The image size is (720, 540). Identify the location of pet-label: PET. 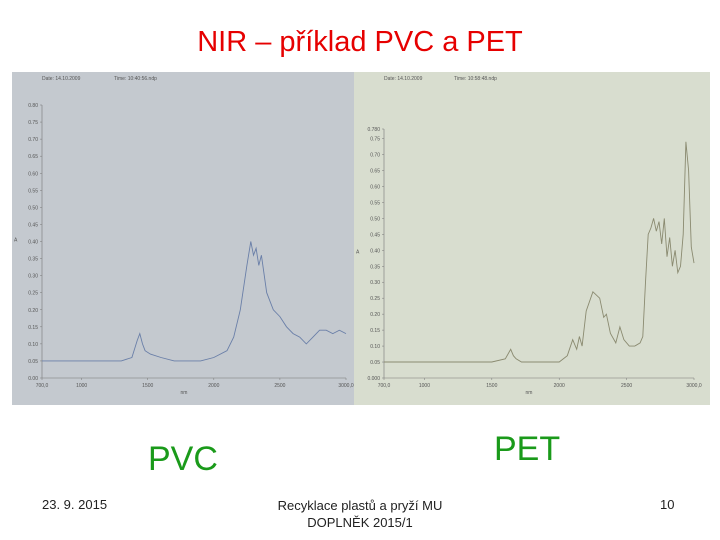
(527, 449).